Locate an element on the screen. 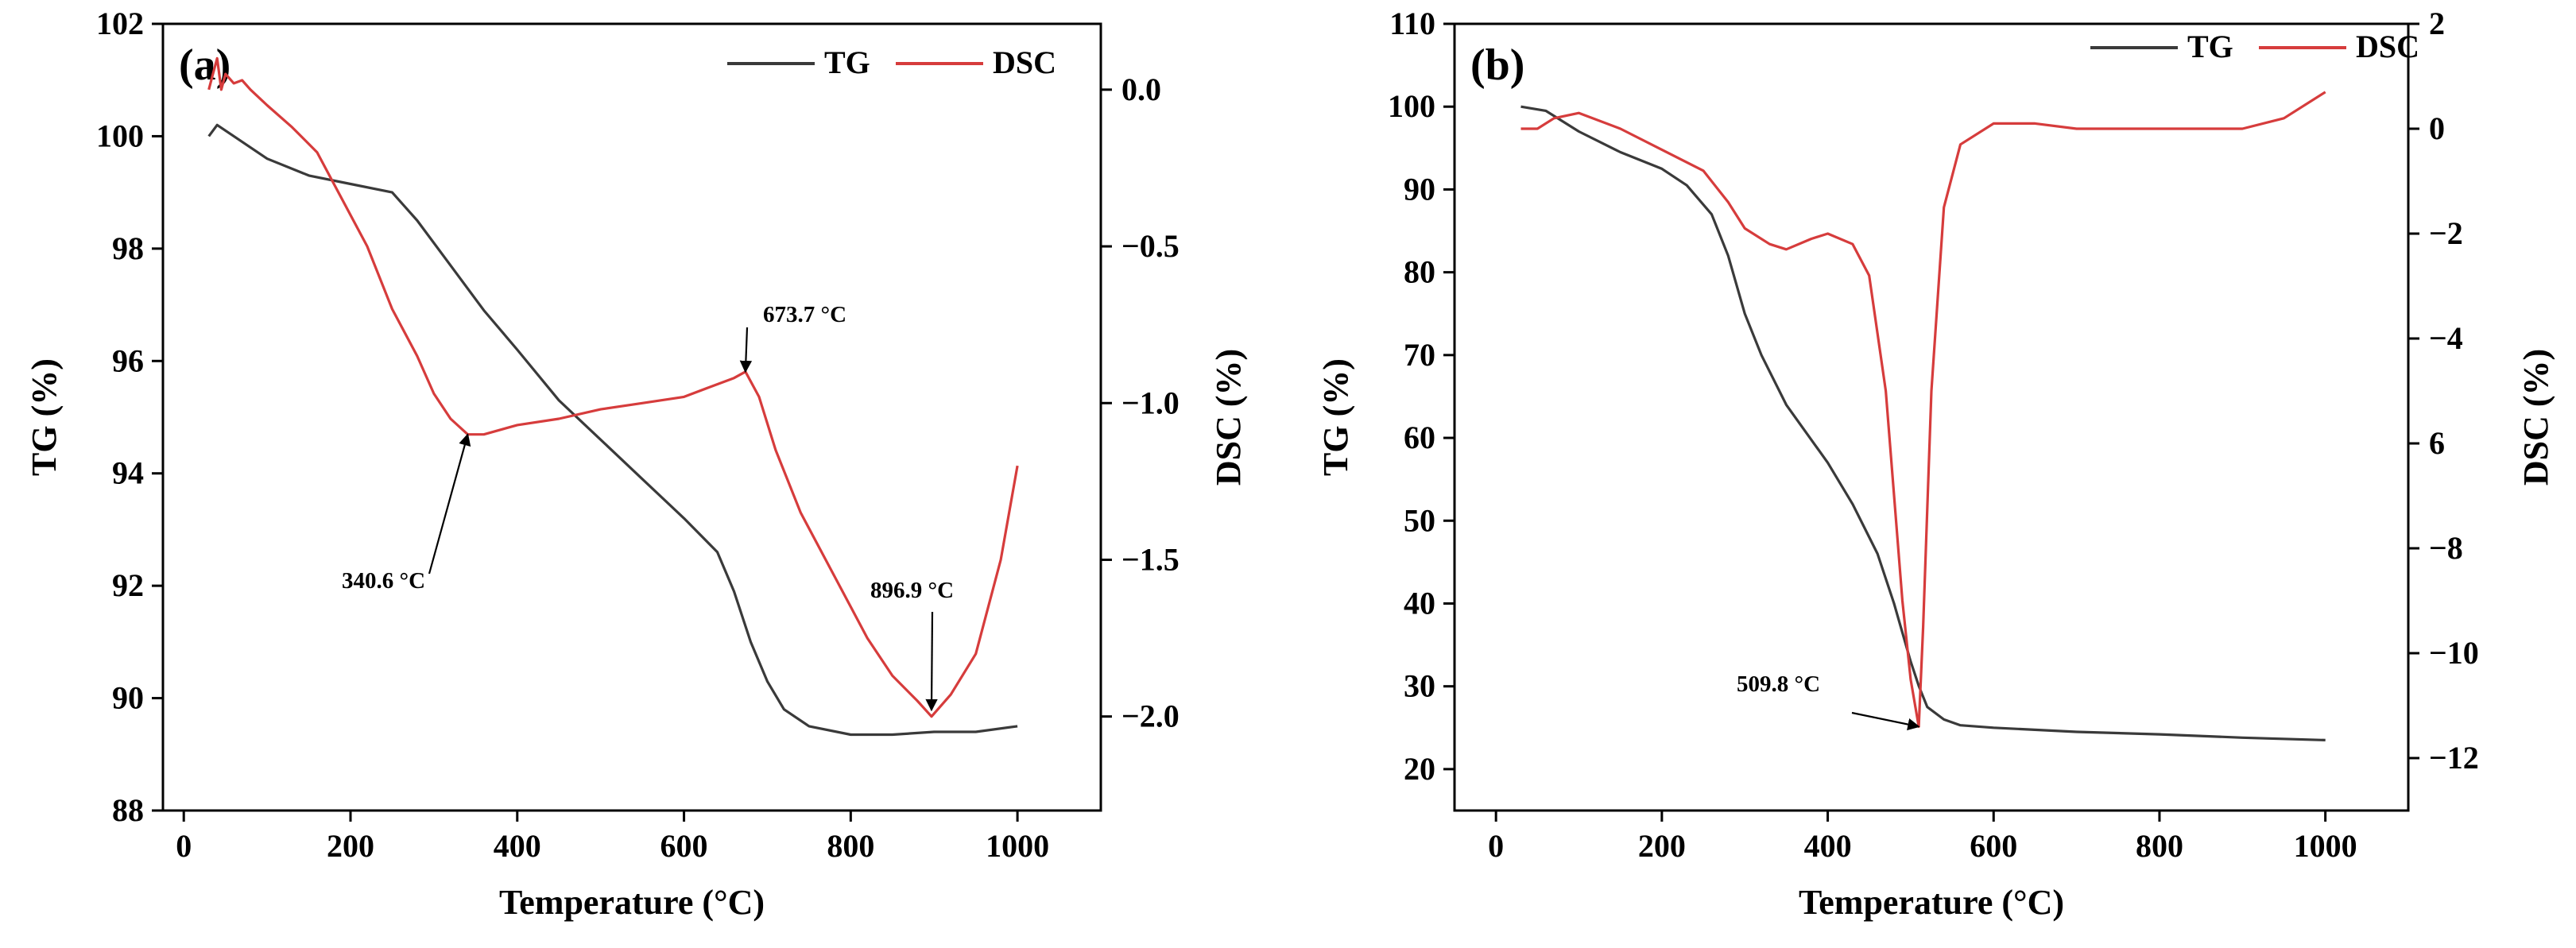 This screenshot has height=948, width=2576. y-tick-label: 60 is located at coordinates (1419, 437).